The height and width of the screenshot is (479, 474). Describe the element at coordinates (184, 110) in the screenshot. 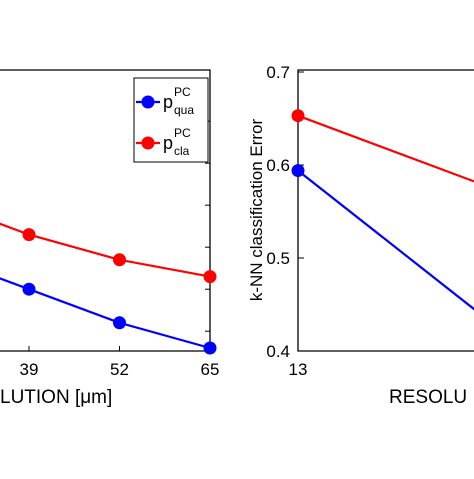

I see `legend-label-qua-sub: qua` at that location.